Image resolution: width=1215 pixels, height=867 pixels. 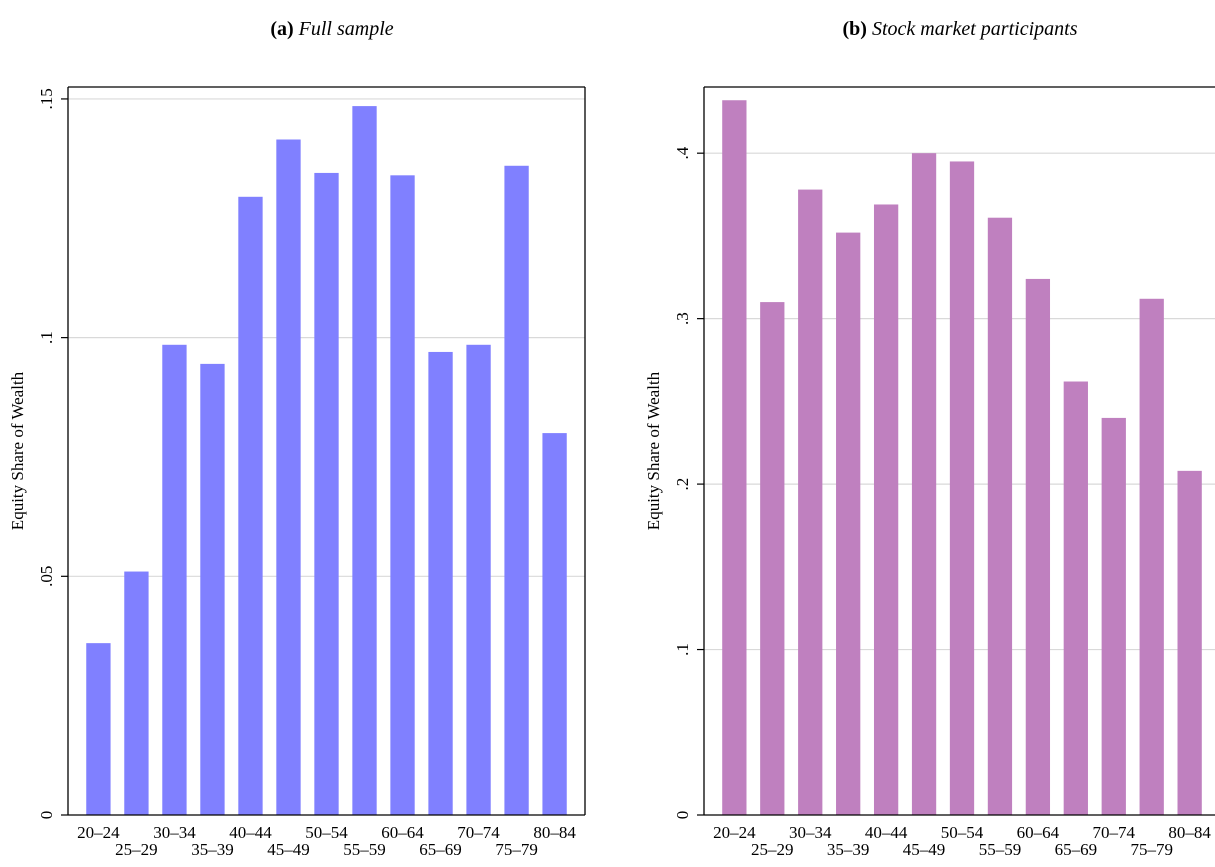 What do you see at coordinates (46, 98) in the screenshot?
I see `y-tick-label: .15` at bounding box center [46, 98].